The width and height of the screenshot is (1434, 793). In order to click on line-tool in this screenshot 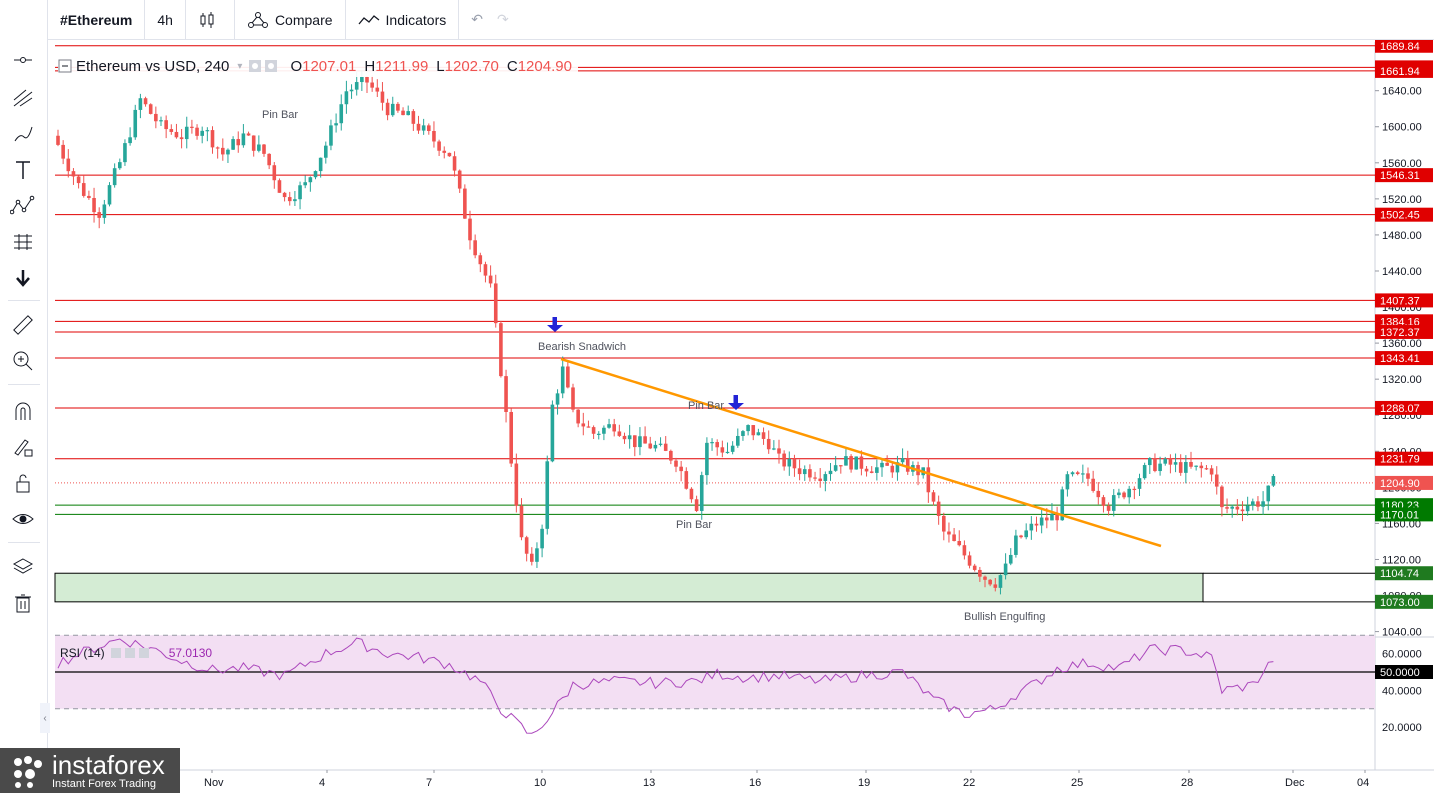, I will do `click(23, 60)`.